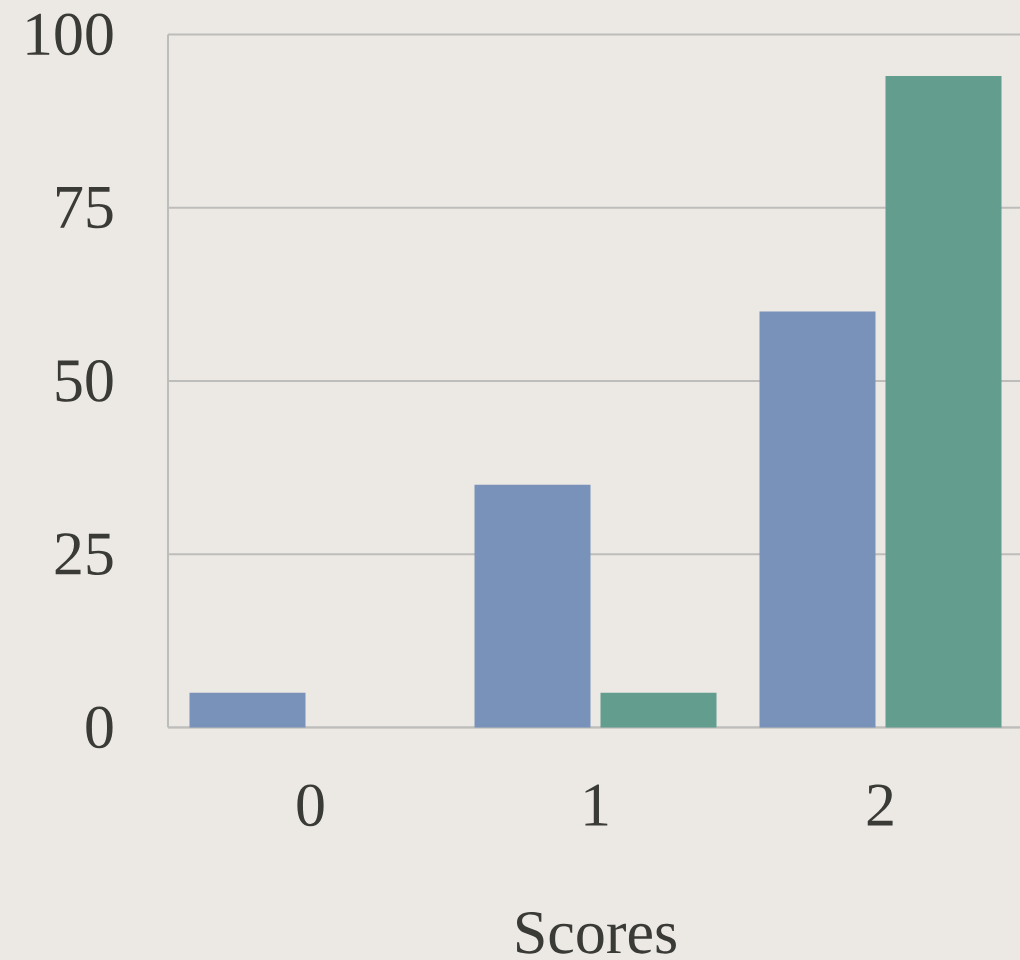 The height and width of the screenshot is (960, 1020). I want to click on x-tick-label: 2, so click(880, 805).